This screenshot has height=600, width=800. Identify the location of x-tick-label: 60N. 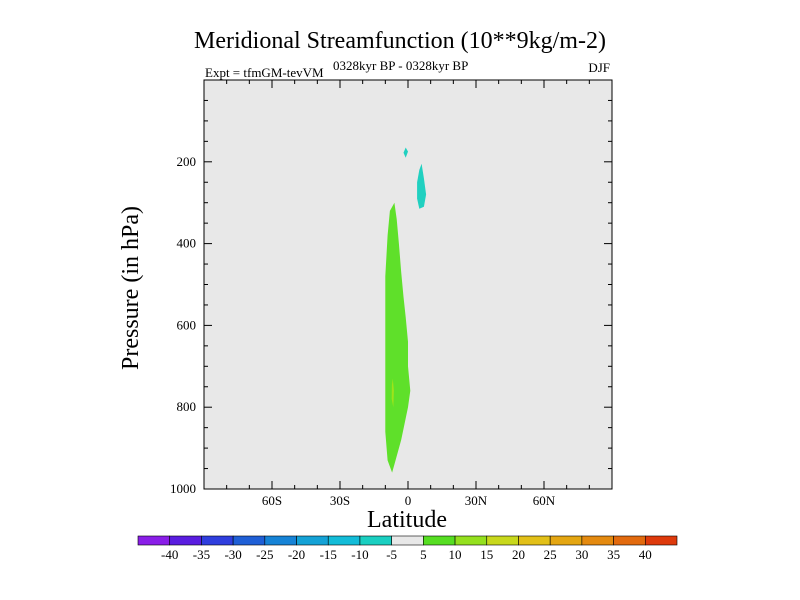
(544, 500).